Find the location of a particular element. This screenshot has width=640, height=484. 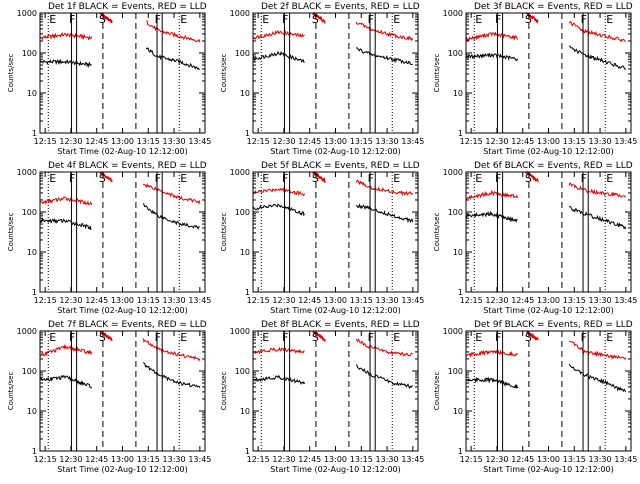

chart-title: Det 6f BLACK = Events, RED = LLD is located at coordinates (553, 166).